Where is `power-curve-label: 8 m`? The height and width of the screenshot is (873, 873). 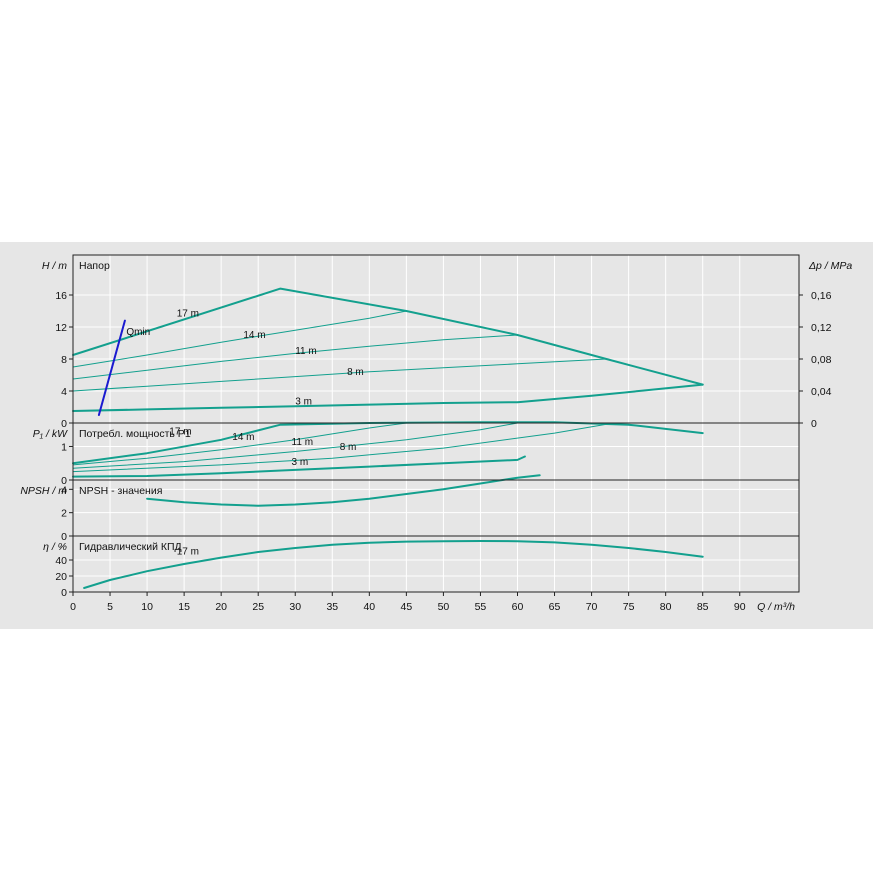
power-curve-label: 8 m is located at coordinates (348, 447).